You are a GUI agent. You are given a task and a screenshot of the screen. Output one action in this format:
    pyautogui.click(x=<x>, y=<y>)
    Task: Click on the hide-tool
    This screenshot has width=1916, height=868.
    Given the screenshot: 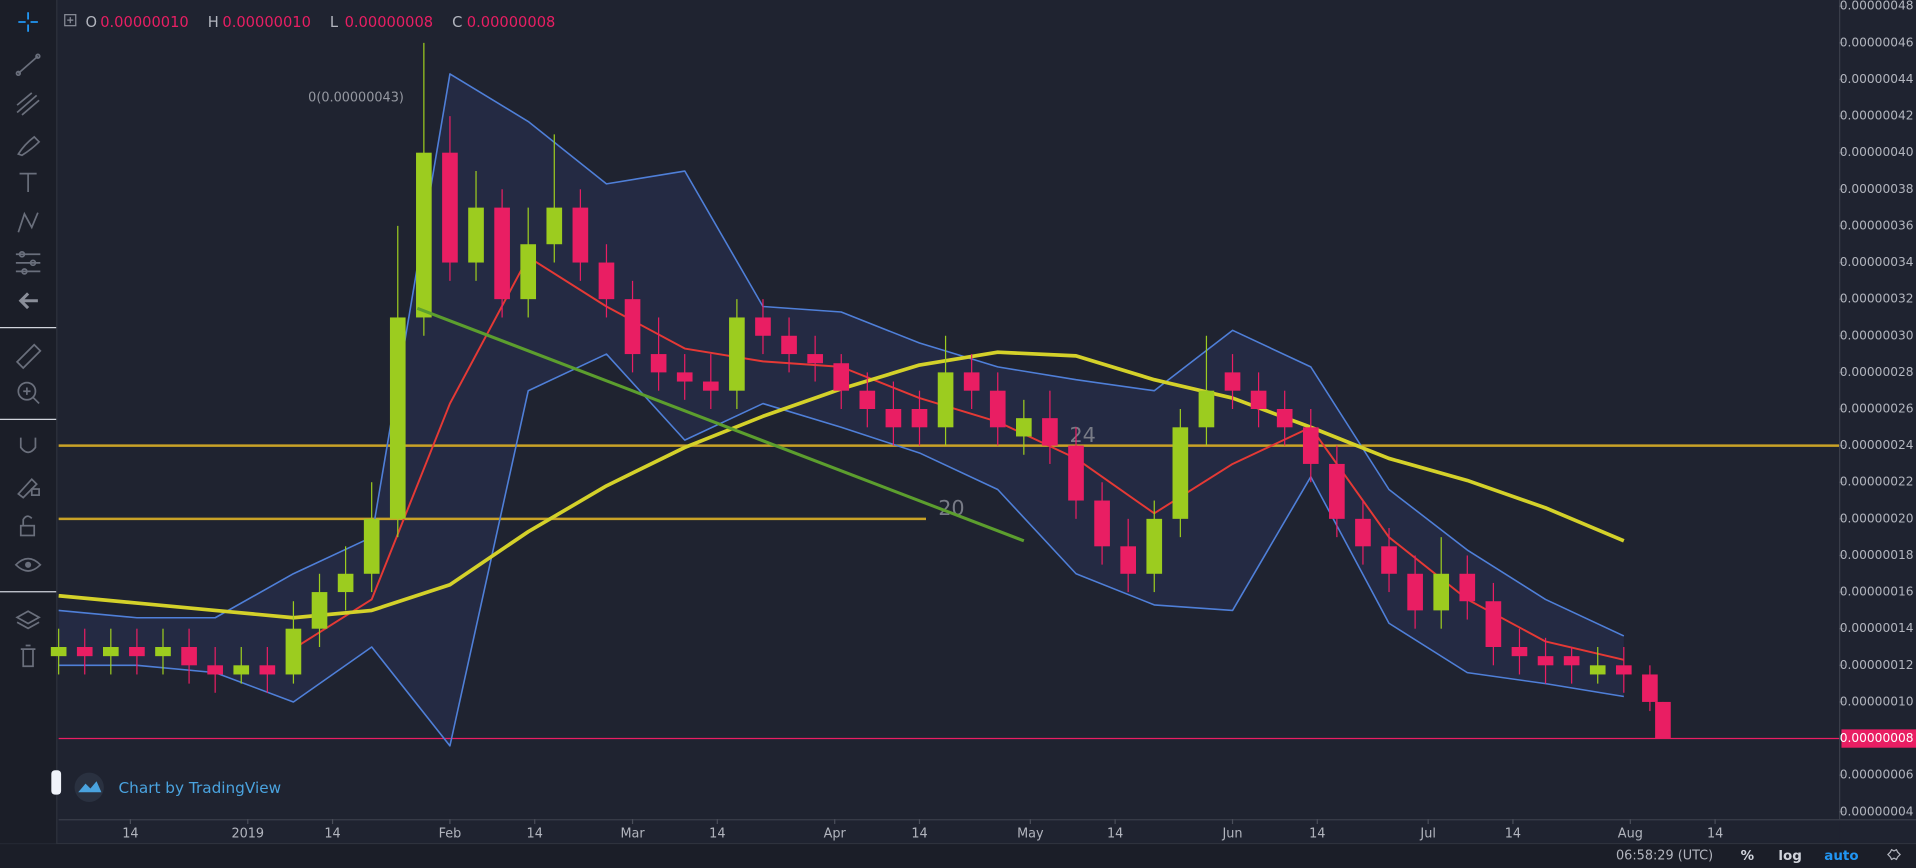 What is the action you would take?
    pyautogui.click(x=28, y=564)
    